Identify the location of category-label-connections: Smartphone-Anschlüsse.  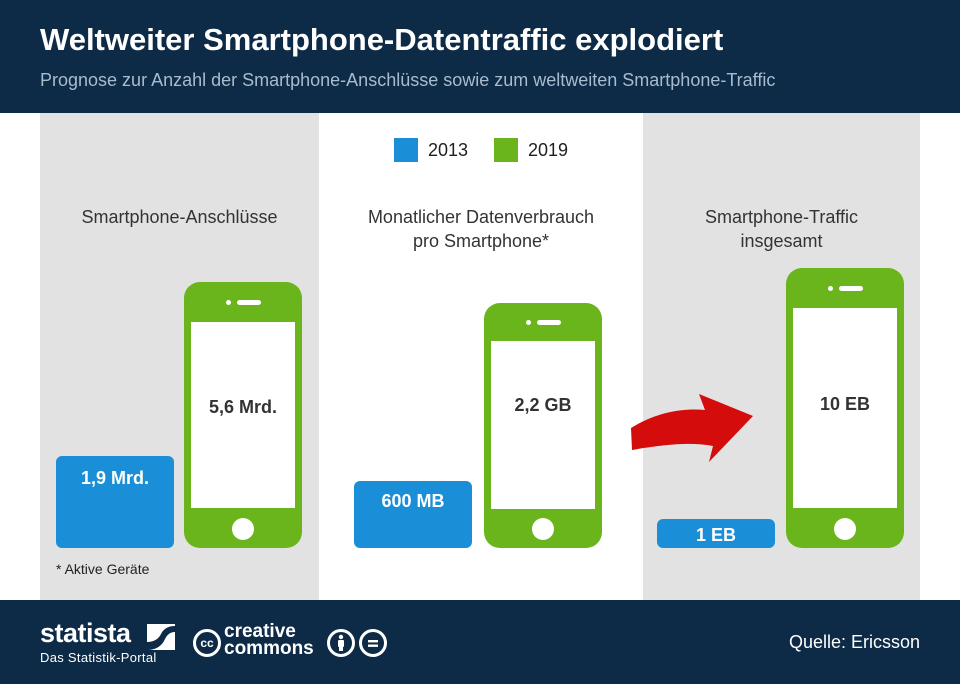
(179, 217).